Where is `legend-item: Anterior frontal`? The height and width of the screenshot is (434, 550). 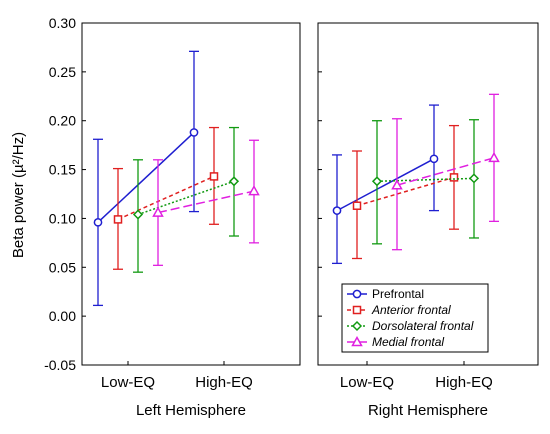 legend-item: Anterior frontal is located at coordinates (399, 310).